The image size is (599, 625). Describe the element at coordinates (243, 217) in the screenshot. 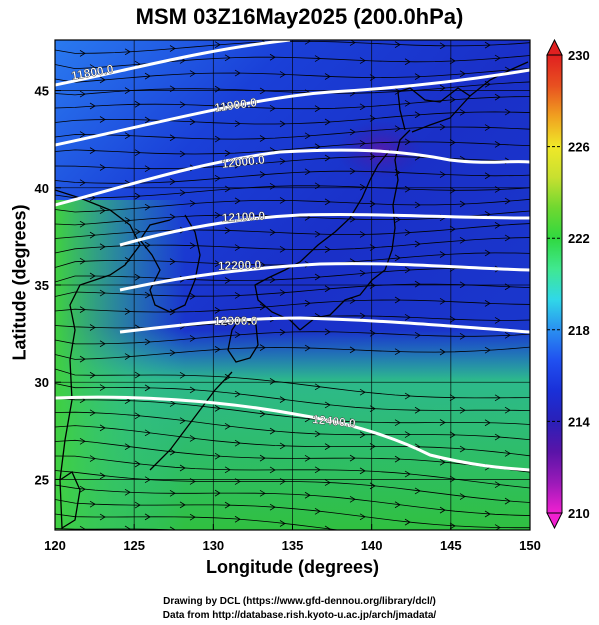

I see `contour-label: 12100.0` at that location.